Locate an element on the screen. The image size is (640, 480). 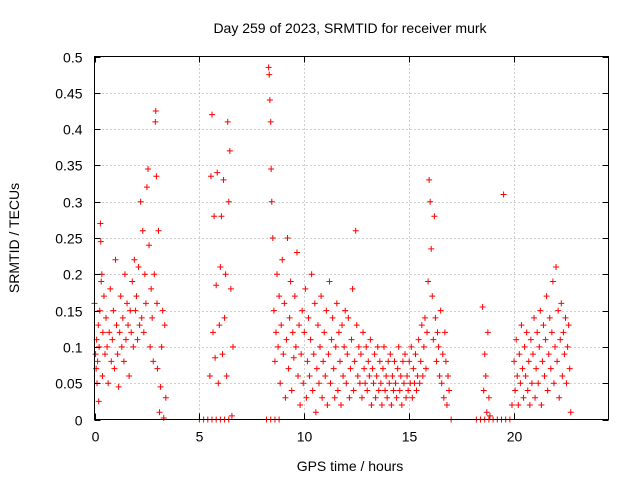
x-tick-label: 20 is located at coordinates (515, 437).